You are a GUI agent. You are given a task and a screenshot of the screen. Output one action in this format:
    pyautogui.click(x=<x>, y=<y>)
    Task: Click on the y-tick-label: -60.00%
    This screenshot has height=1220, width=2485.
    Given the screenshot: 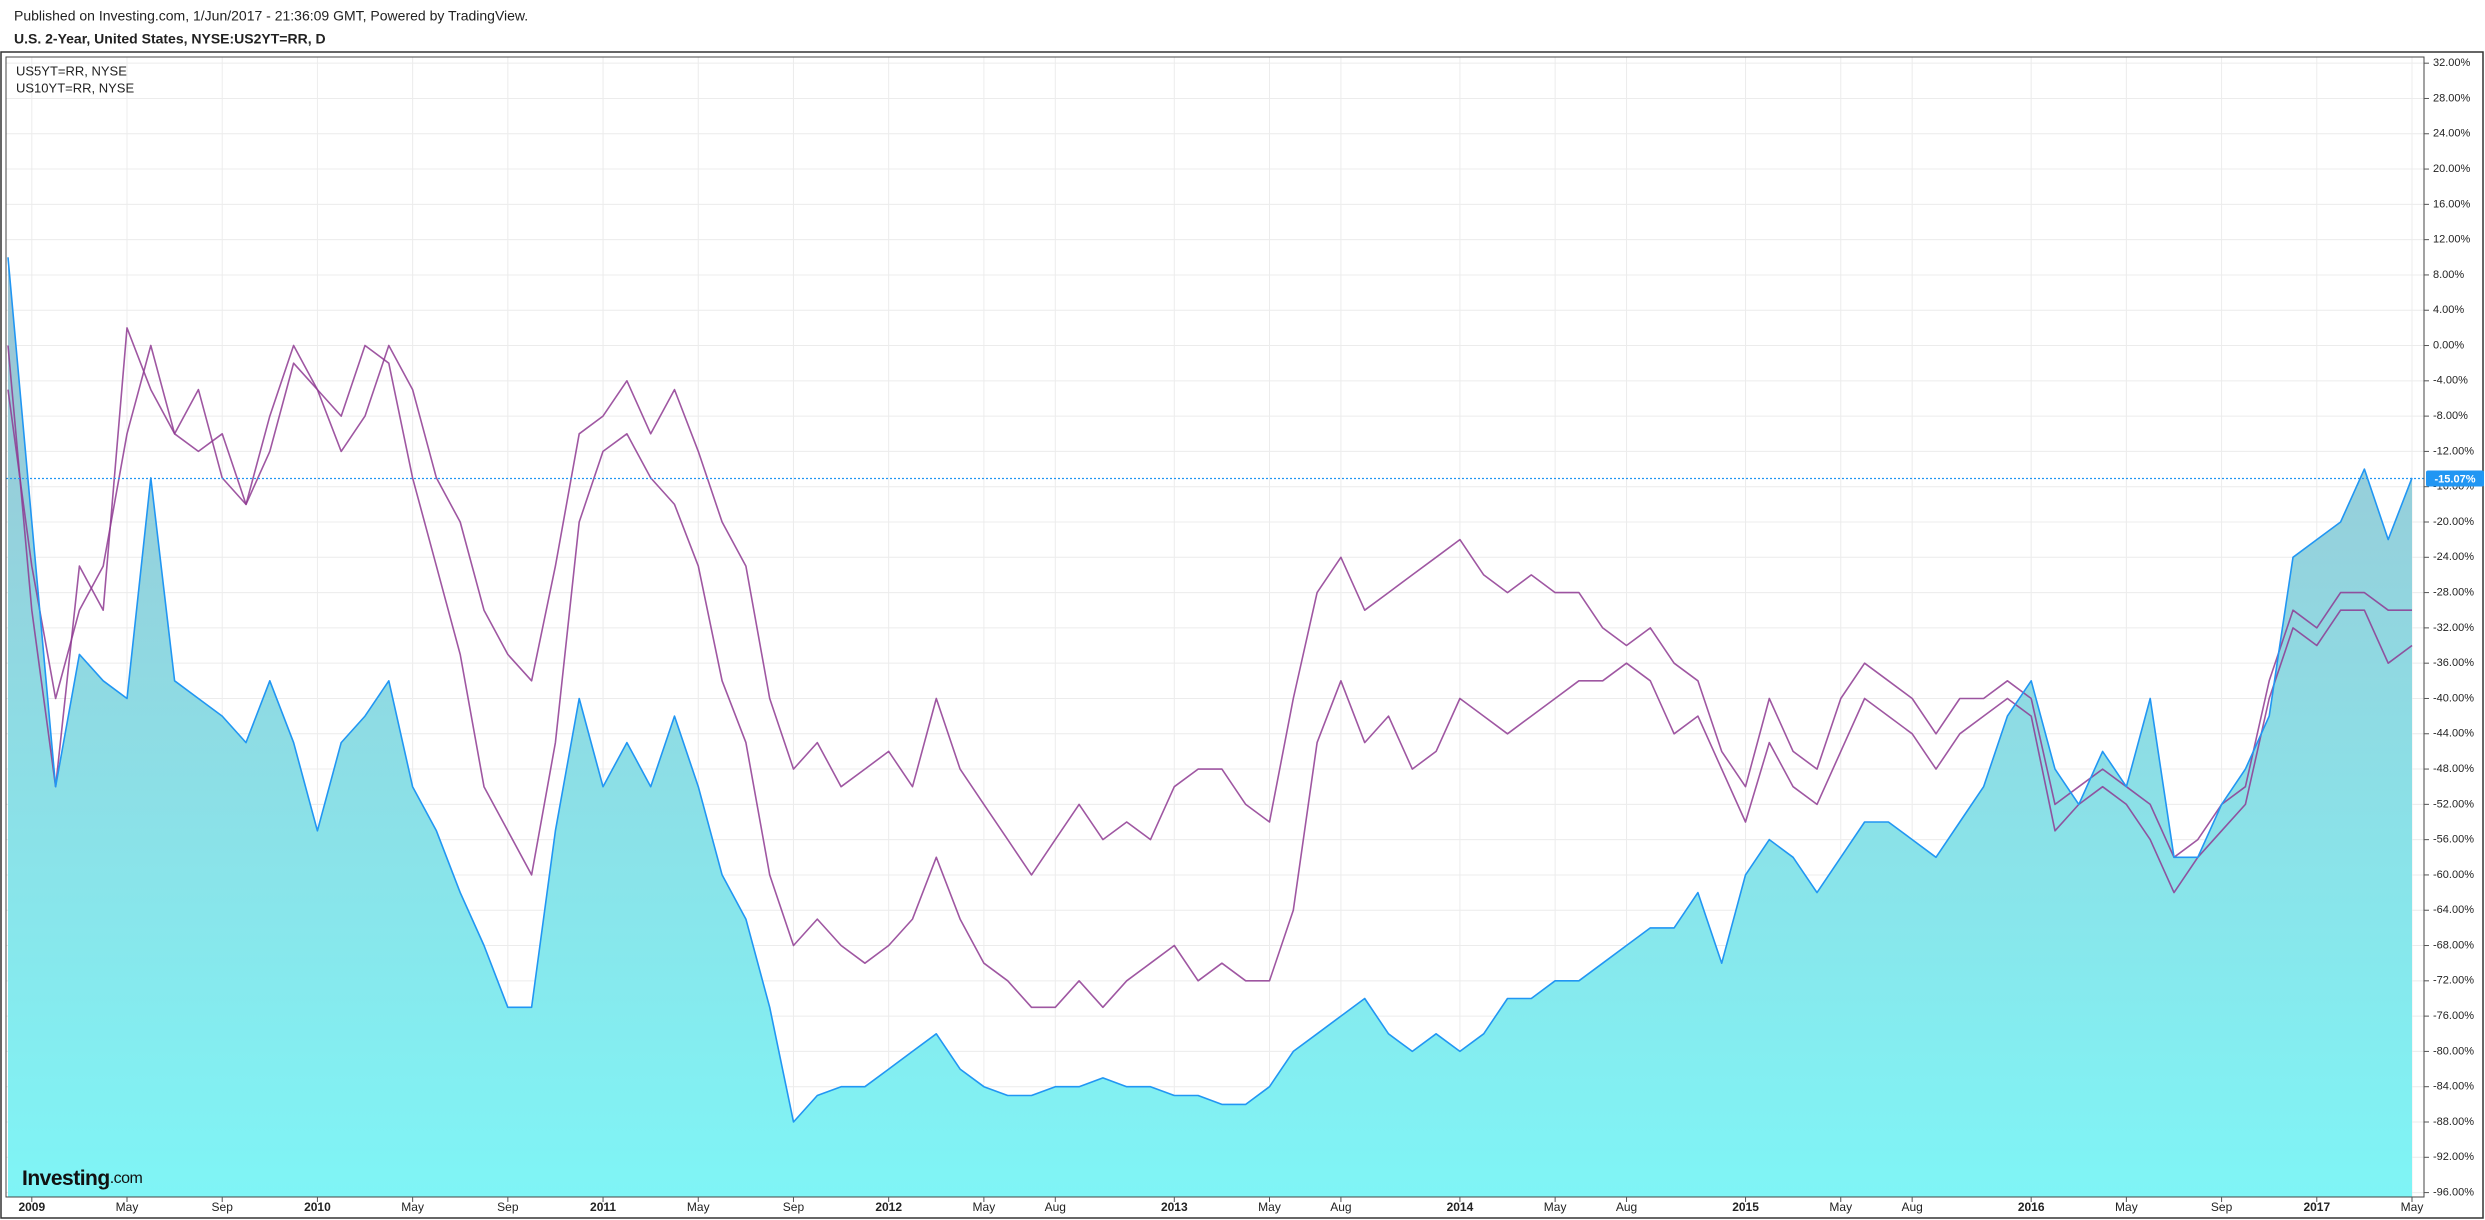 What is the action you would take?
    pyautogui.click(x=2453, y=875)
    